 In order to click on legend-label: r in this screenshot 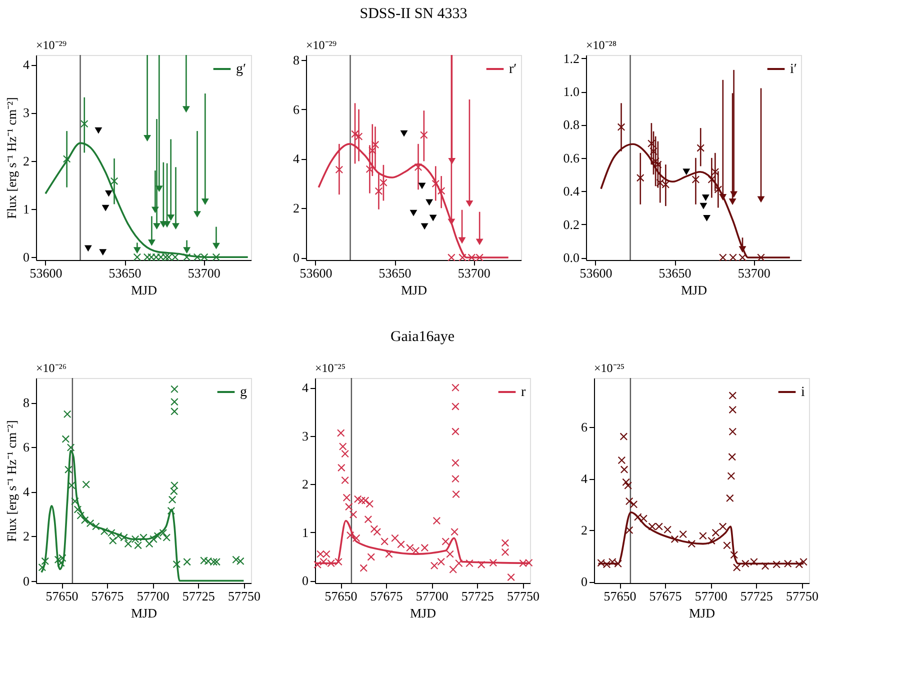, I will do `click(523, 392)`.